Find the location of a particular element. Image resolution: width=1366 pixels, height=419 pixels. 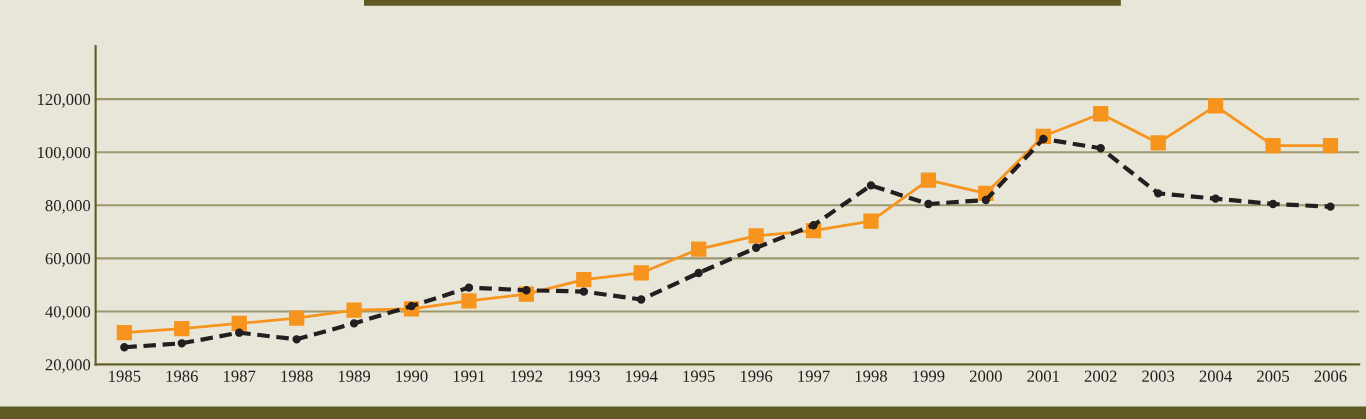

x-tick-label: 1998 is located at coordinates (871, 376).